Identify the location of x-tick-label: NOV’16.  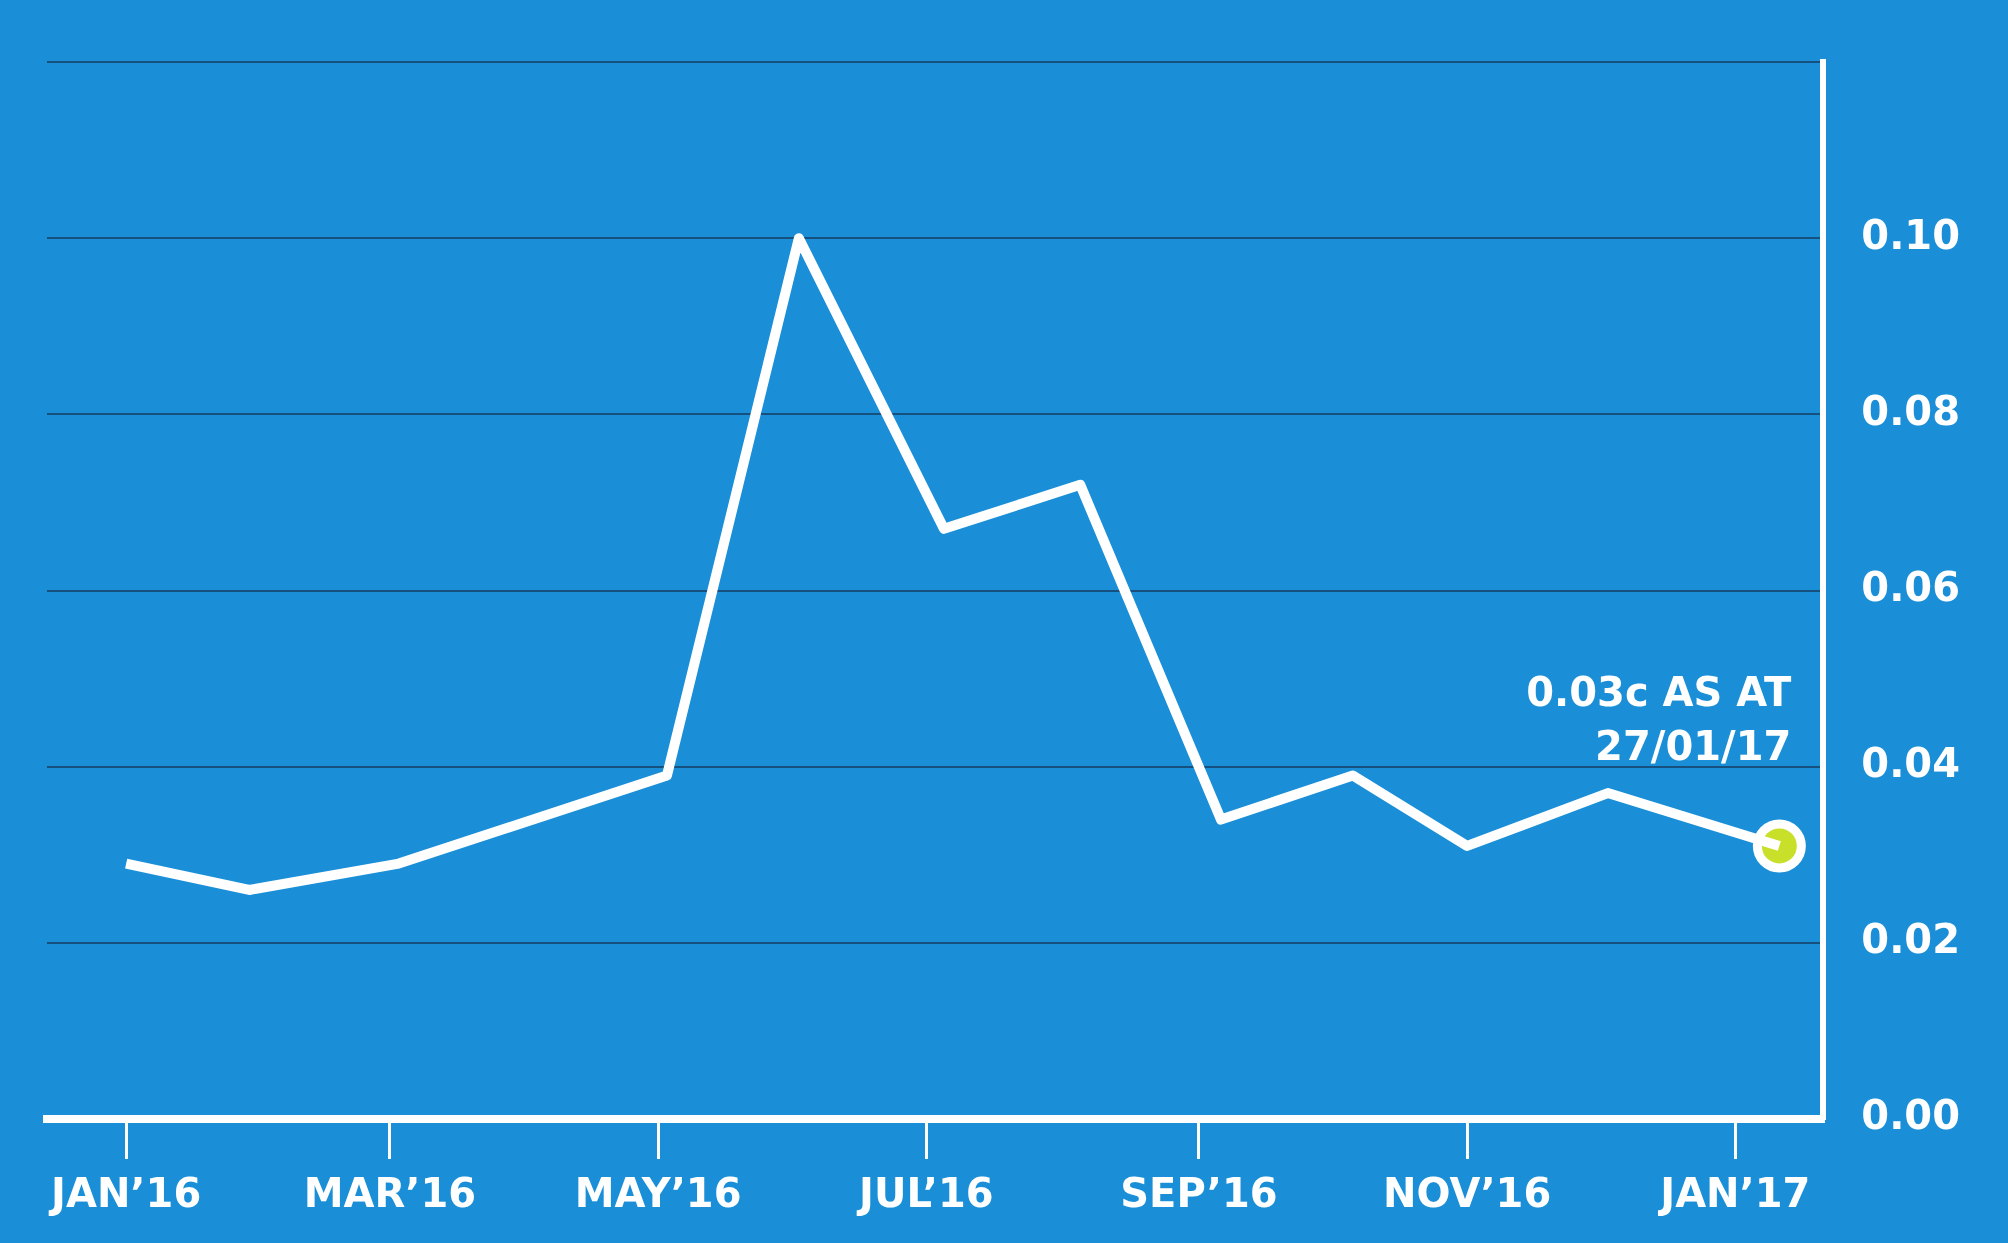
(1467, 1193).